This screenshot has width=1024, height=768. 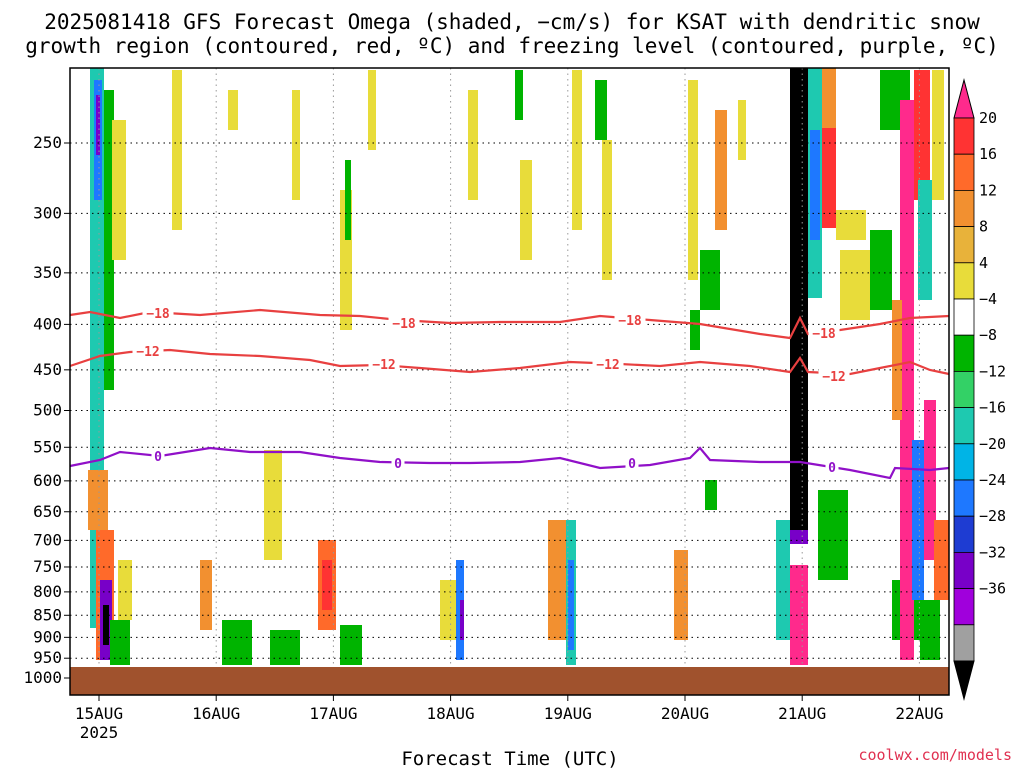 What do you see at coordinates (988, 154) in the screenshot?
I see `colorbar-label: 16` at bounding box center [988, 154].